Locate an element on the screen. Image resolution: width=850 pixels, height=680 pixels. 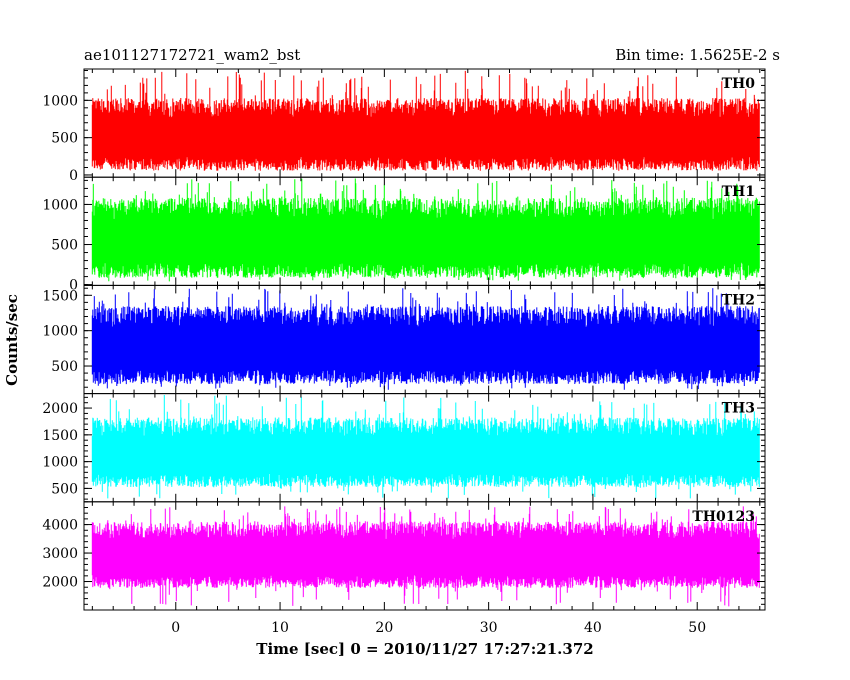
y-tick-label-th0123: 3000 is located at coordinates (60, 554).